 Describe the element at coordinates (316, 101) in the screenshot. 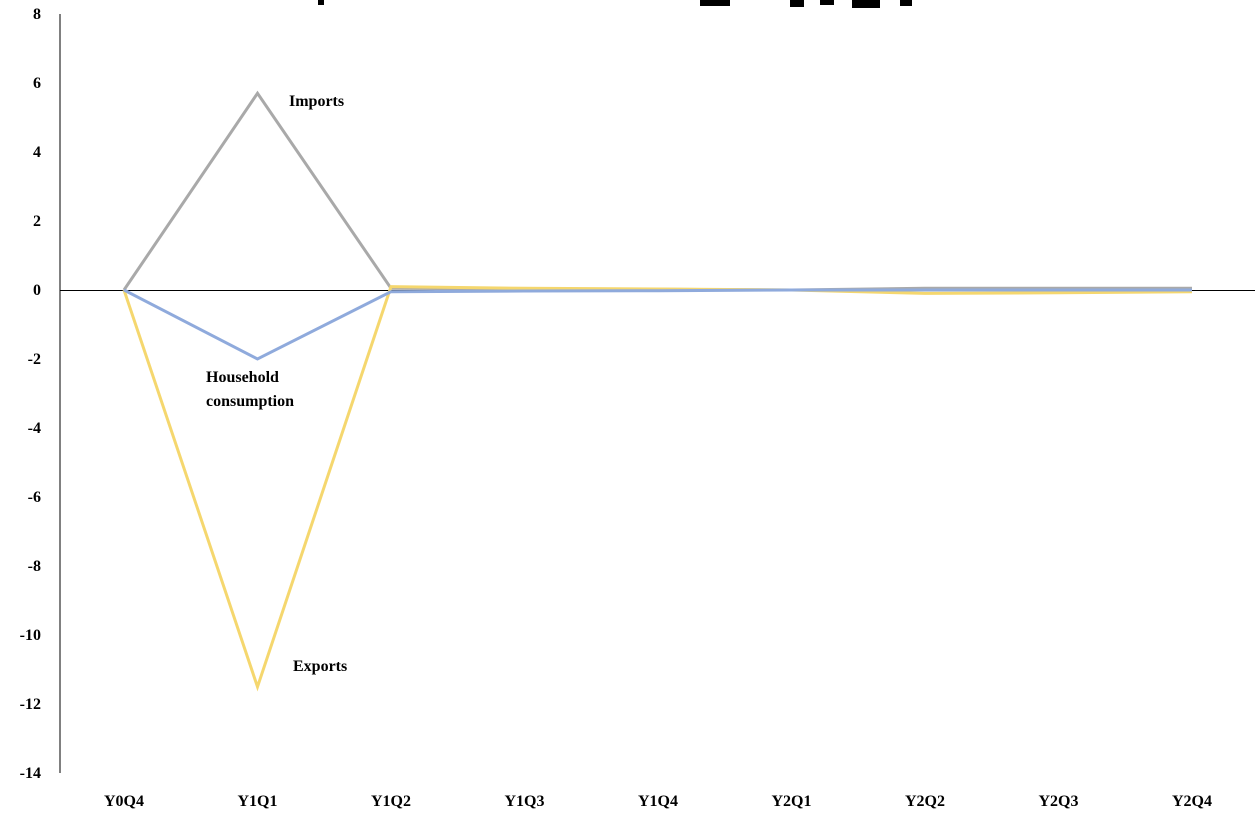

I see `annotation-imports: Imports` at that location.